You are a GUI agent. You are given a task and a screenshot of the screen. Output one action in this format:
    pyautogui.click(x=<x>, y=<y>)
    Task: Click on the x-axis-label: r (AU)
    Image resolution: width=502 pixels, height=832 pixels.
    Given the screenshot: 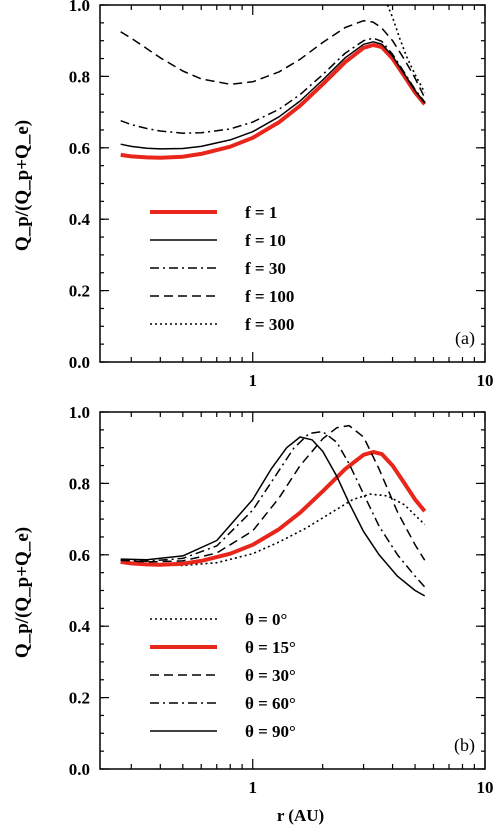 What is the action you would take?
    pyautogui.click(x=300, y=815)
    